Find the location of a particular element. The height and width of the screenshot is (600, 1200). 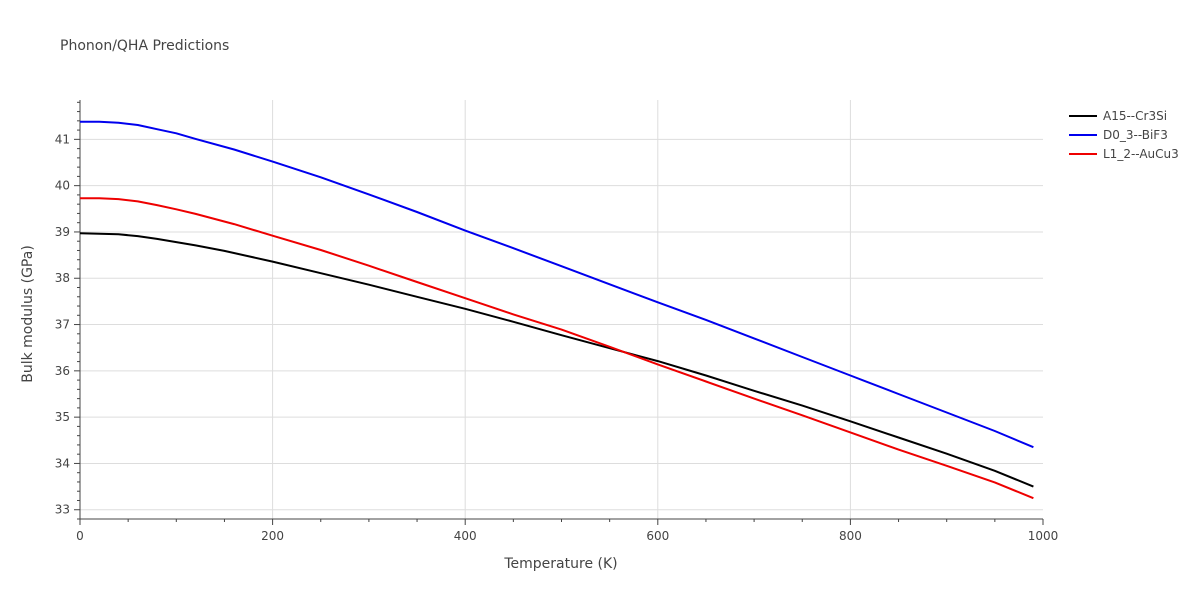

x-axis-title: Temperature (K) is located at coordinates (560, 564).